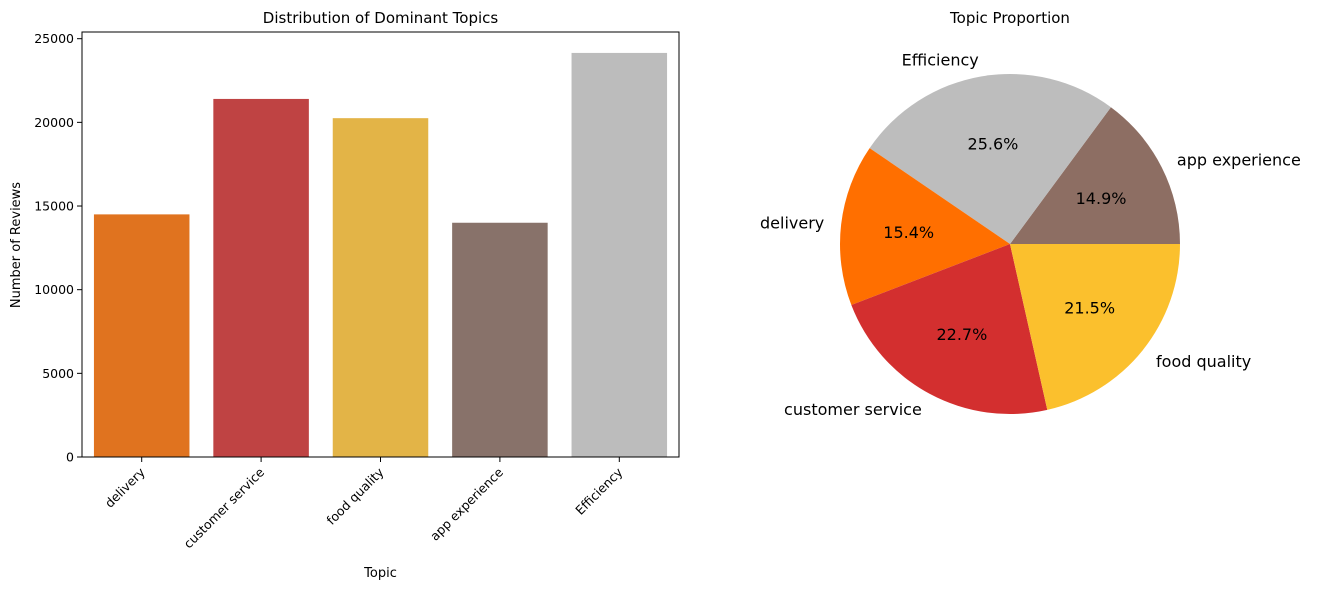  Describe the element at coordinates (1239, 160) in the screenshot. I see `pie-category-label: app experience` at that location.